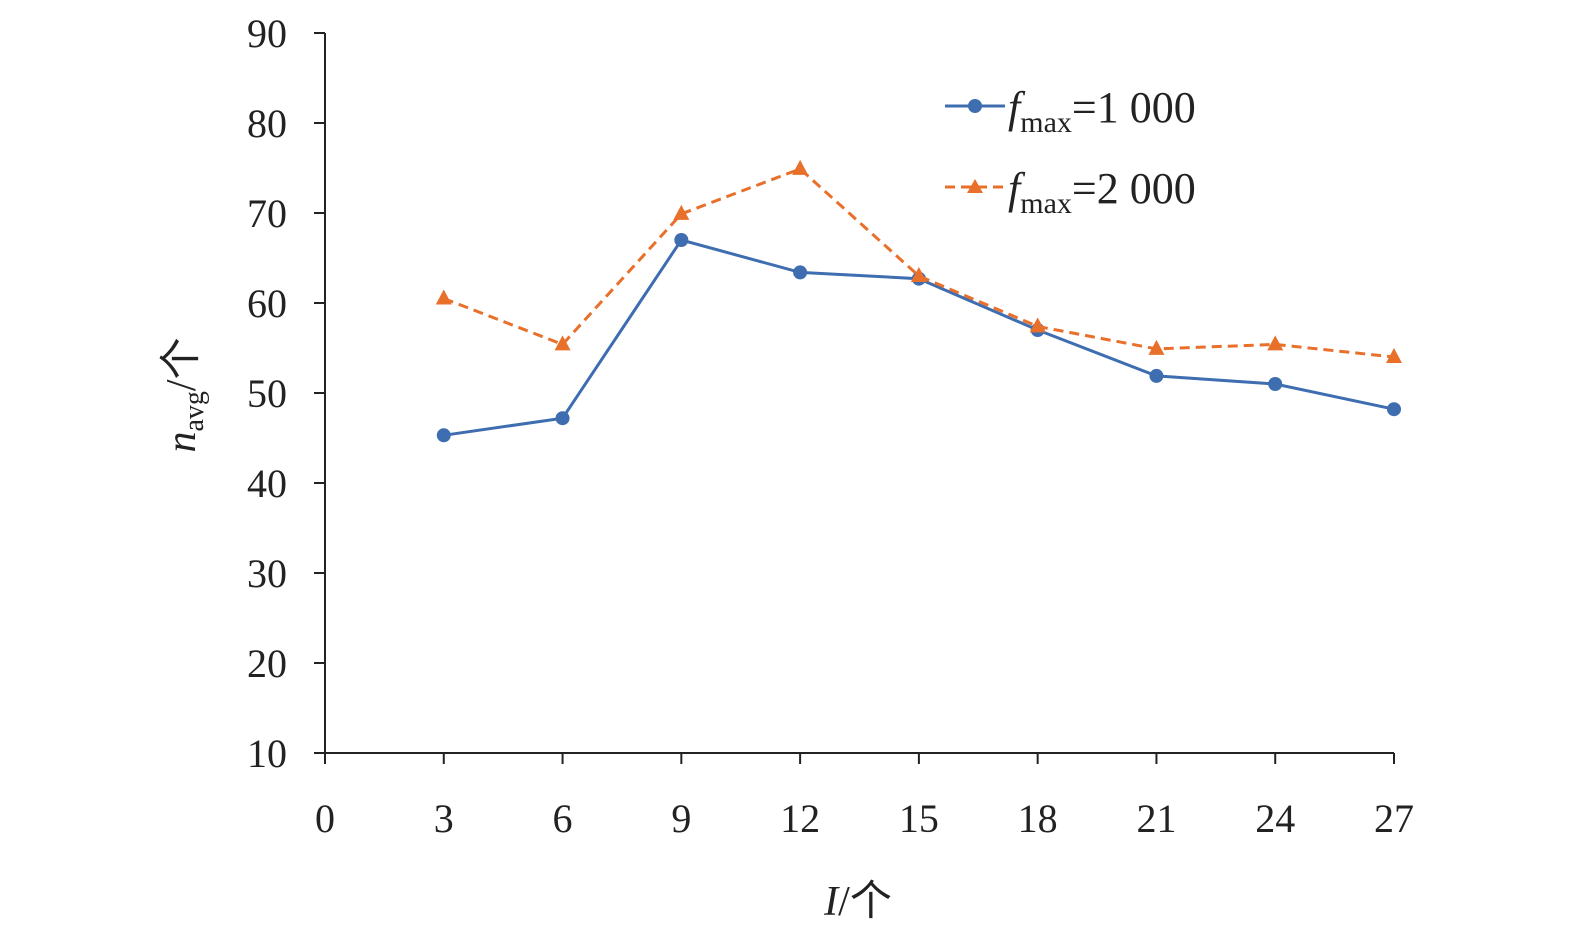  Describe the element at coordinates (444, 818) in the screenshot. I see `x-tick-label: 3` at that location.